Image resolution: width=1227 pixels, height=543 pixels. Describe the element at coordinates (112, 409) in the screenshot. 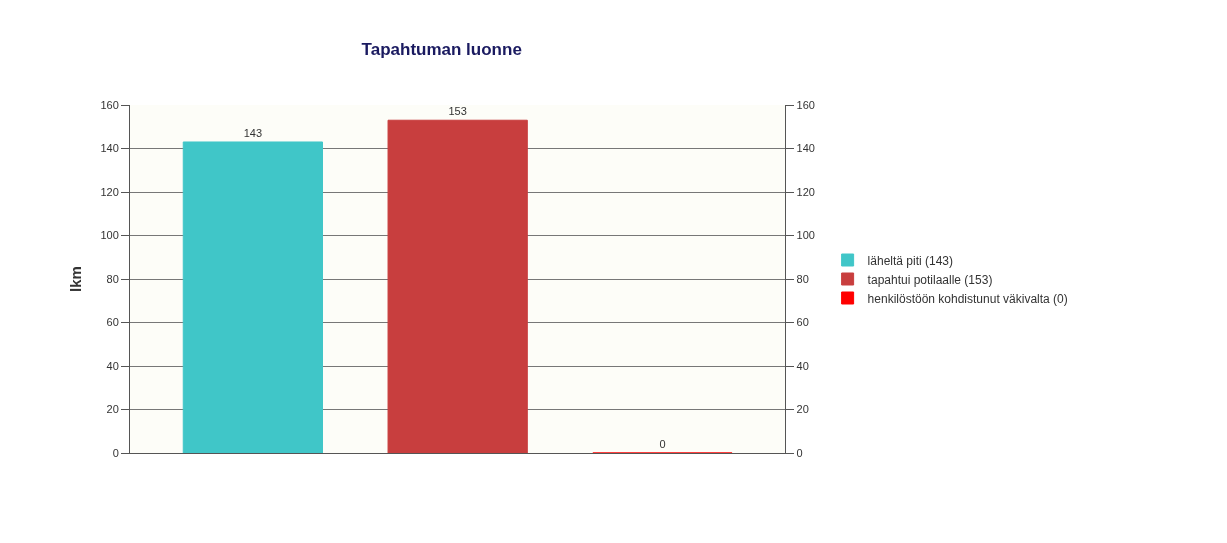

I see `y-tick-label: 20` at that location.